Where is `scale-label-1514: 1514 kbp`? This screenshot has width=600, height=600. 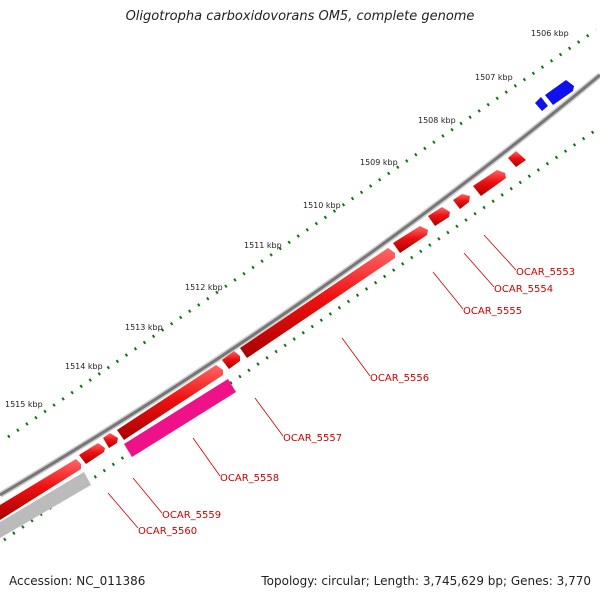
scale-label-1514: 1514 kbp is located at coordinates (84, 366).